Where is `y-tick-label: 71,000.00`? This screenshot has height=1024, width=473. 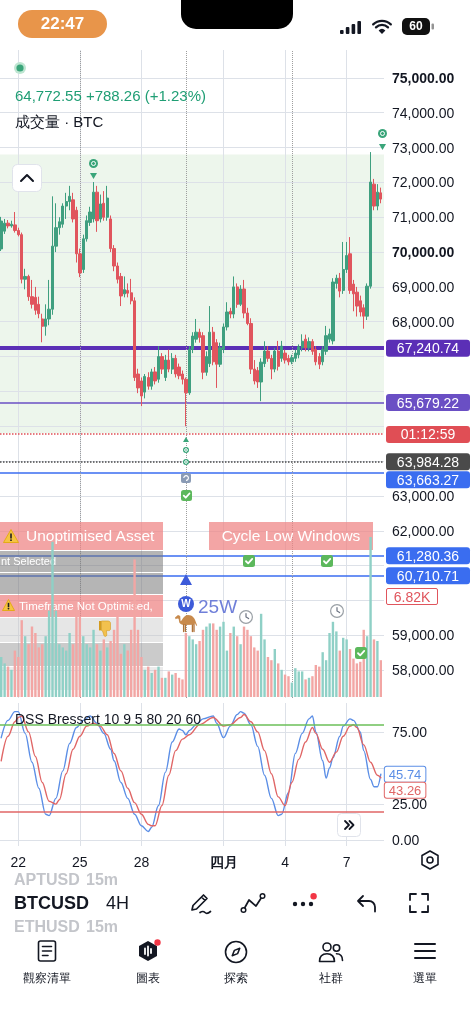 y-tick-label: 71,000.00 is located at coordinates (423, 217).